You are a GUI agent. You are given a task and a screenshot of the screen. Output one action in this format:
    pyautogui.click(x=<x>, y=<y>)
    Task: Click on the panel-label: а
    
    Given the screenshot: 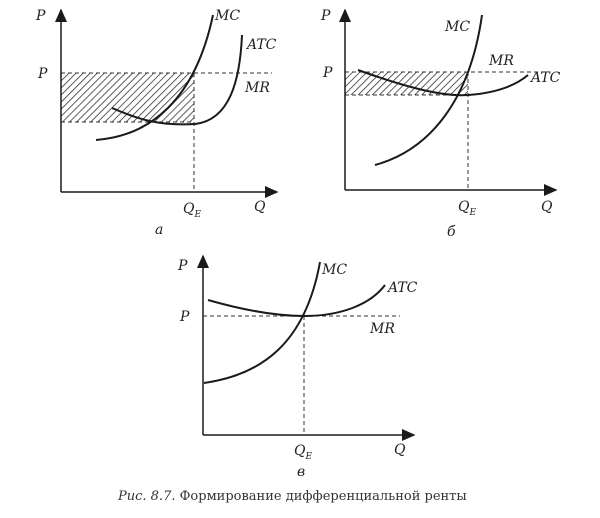 What is the action you would take?
    pyautogui.click(x=159, y=230)
    